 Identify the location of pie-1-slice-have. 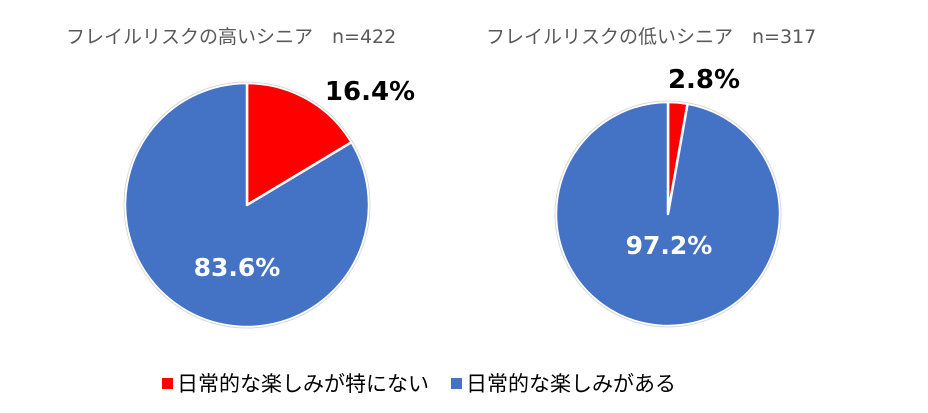
(668, 214).